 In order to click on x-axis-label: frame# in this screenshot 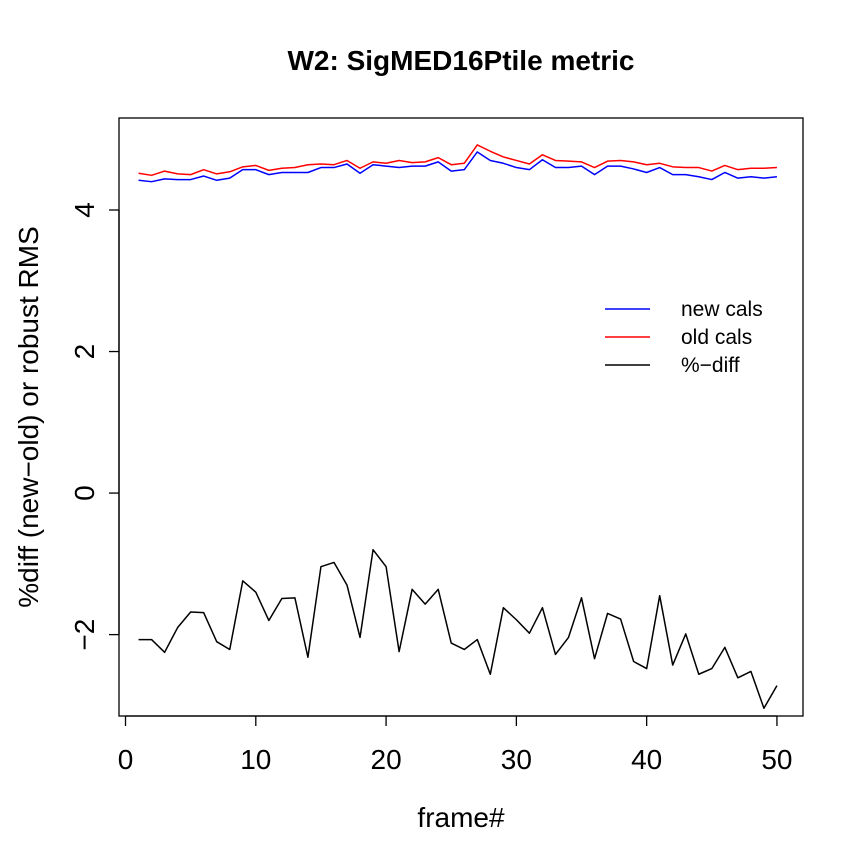, I will do `click(461, 817)`.